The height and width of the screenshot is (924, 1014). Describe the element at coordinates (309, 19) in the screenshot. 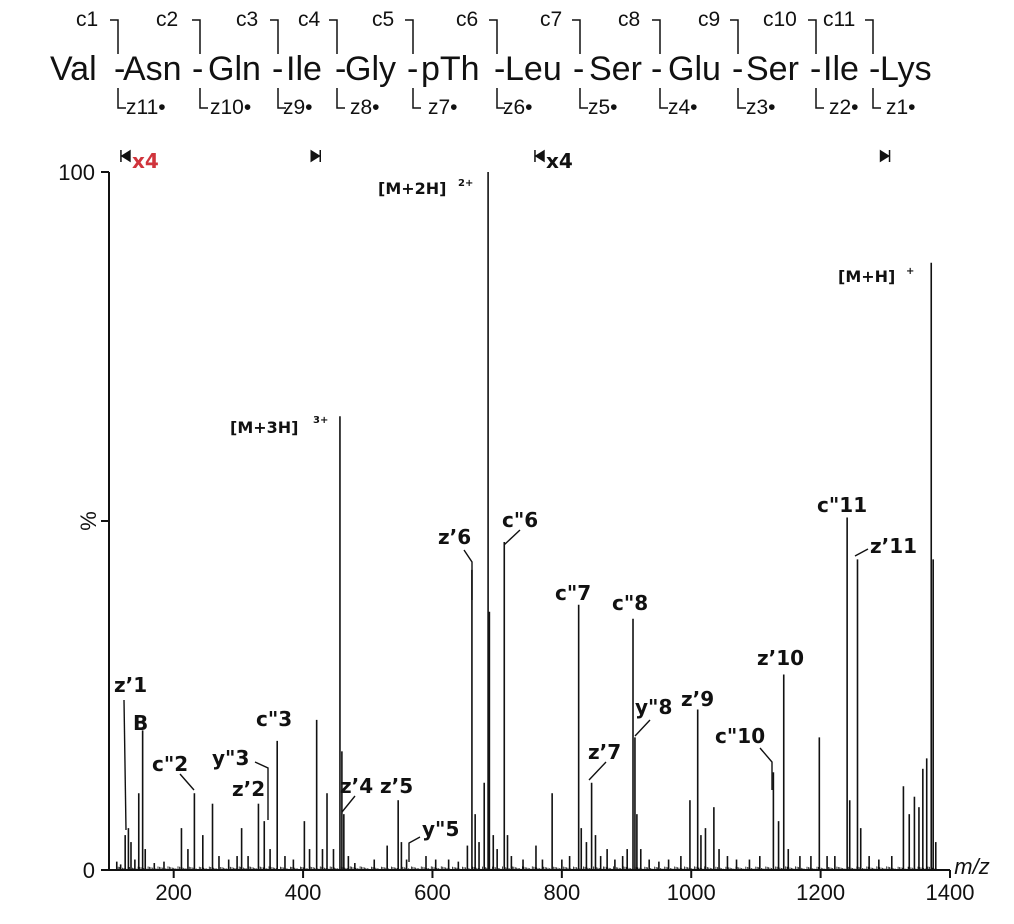

I see `c-ion-label: c4` at that location.